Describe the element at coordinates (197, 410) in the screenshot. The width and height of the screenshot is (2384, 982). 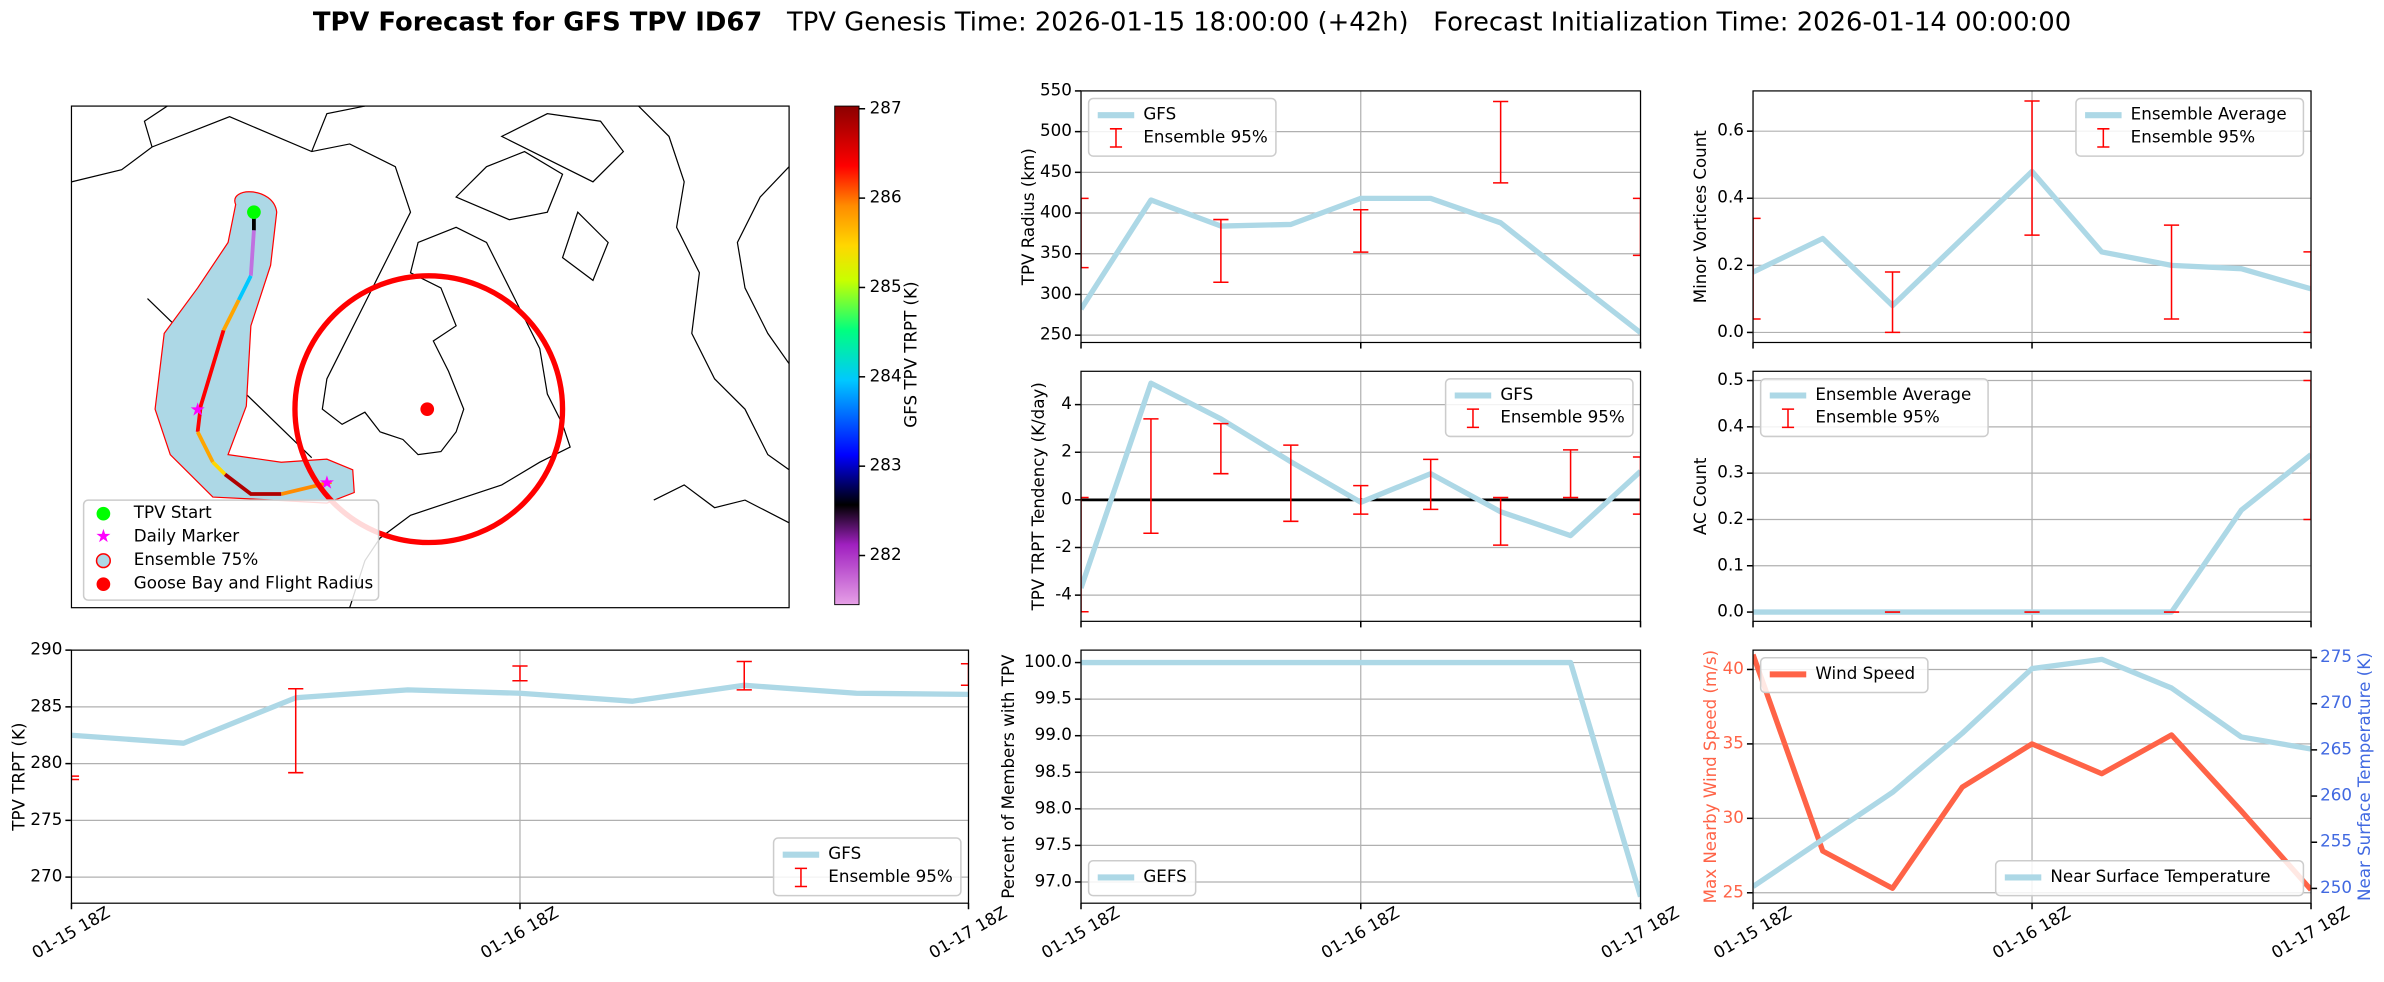
I see `daily-marker: ★` at that location.